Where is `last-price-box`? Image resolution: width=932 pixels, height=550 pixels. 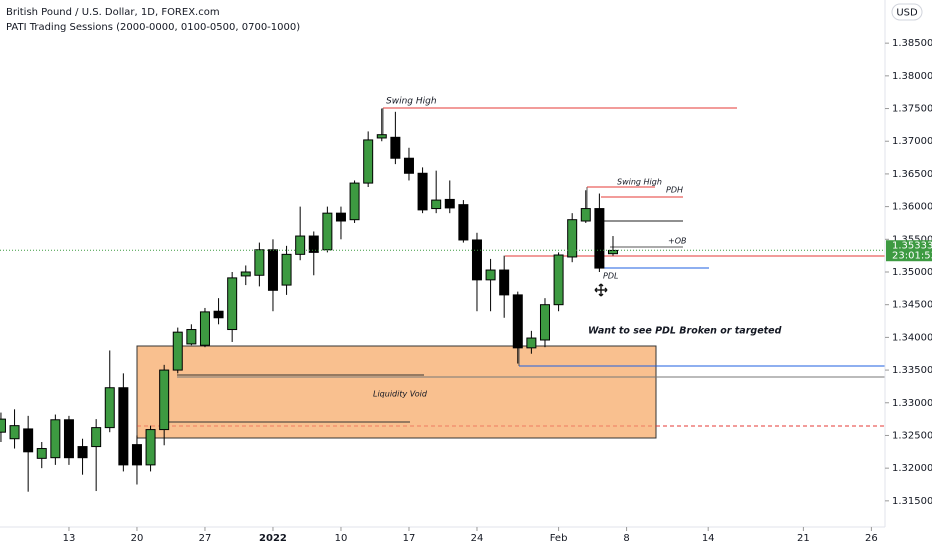
last-price-box is located at coordinates (909, 251).